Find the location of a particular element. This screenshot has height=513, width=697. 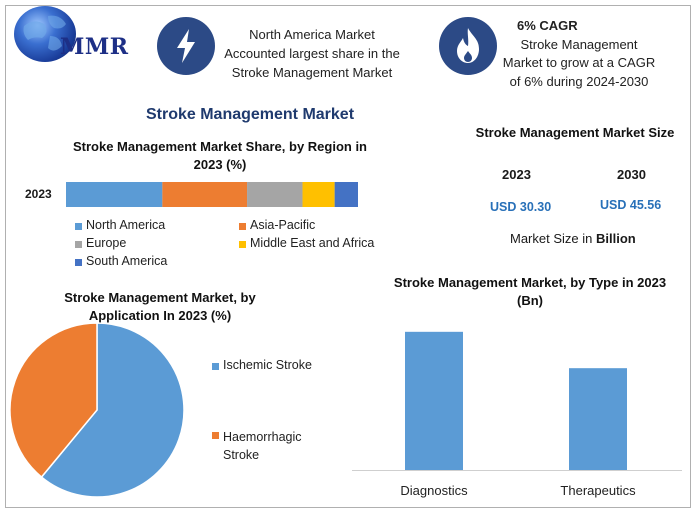

info-line: Accounted largest share in the is located at coordinates (312, 53).